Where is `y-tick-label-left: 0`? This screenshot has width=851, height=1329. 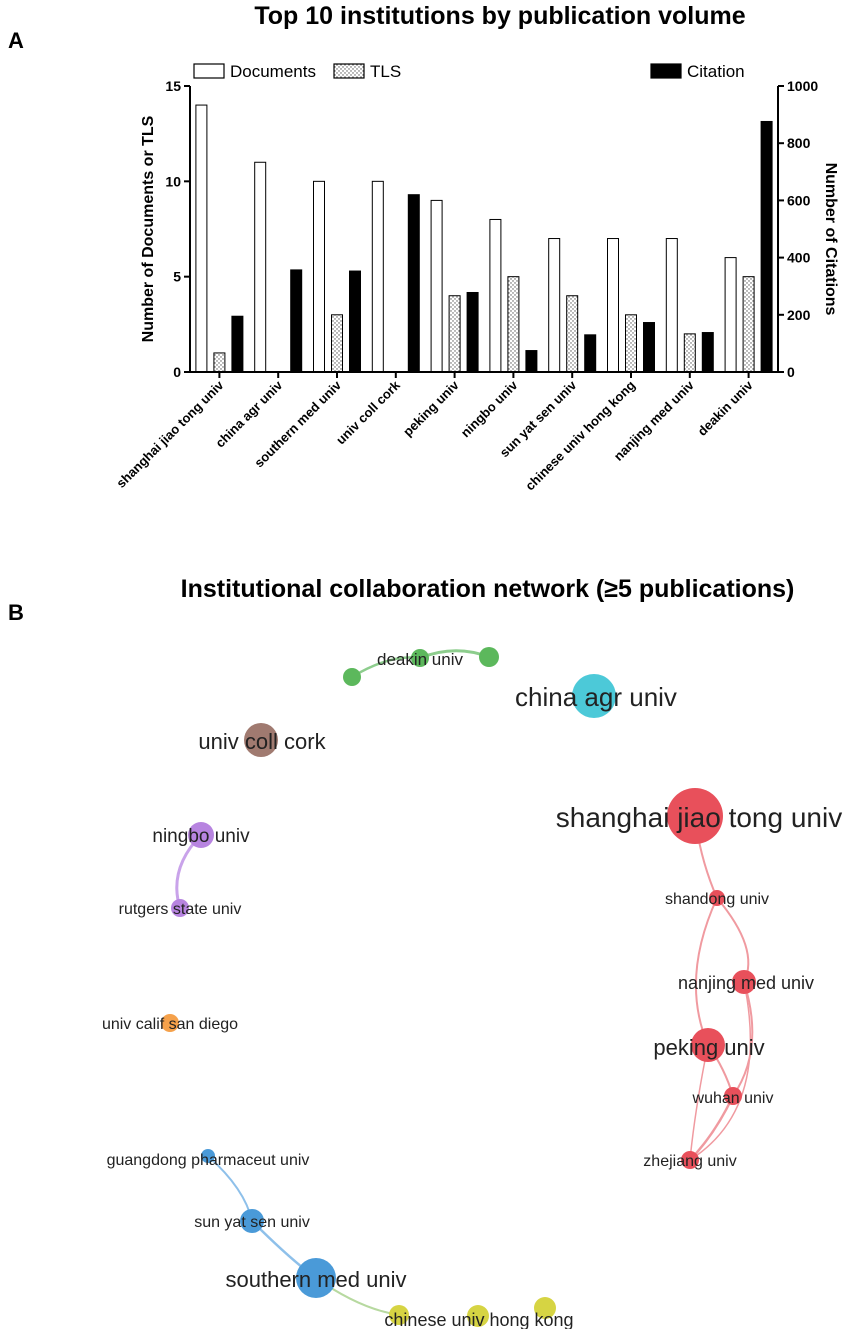
y-tick-label-left: 0 is located at coordinates (177, 372).